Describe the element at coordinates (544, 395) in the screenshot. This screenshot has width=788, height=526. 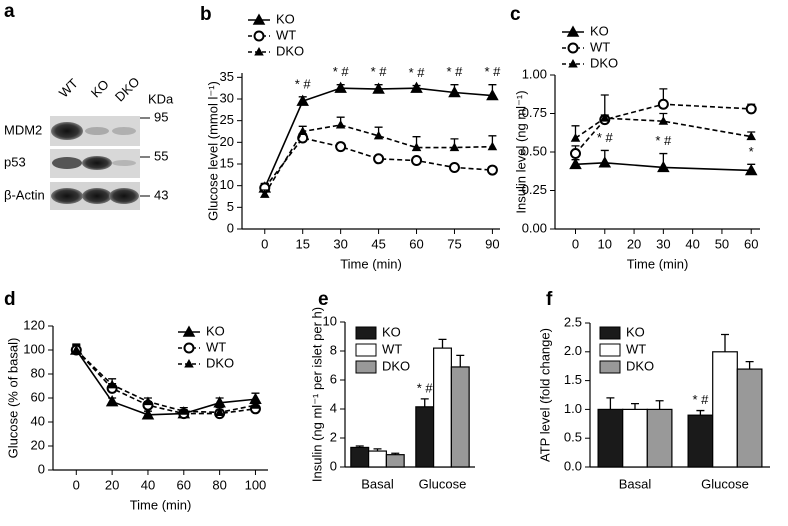
I see `y-axis-label: ATP level (fold change)` at that location.